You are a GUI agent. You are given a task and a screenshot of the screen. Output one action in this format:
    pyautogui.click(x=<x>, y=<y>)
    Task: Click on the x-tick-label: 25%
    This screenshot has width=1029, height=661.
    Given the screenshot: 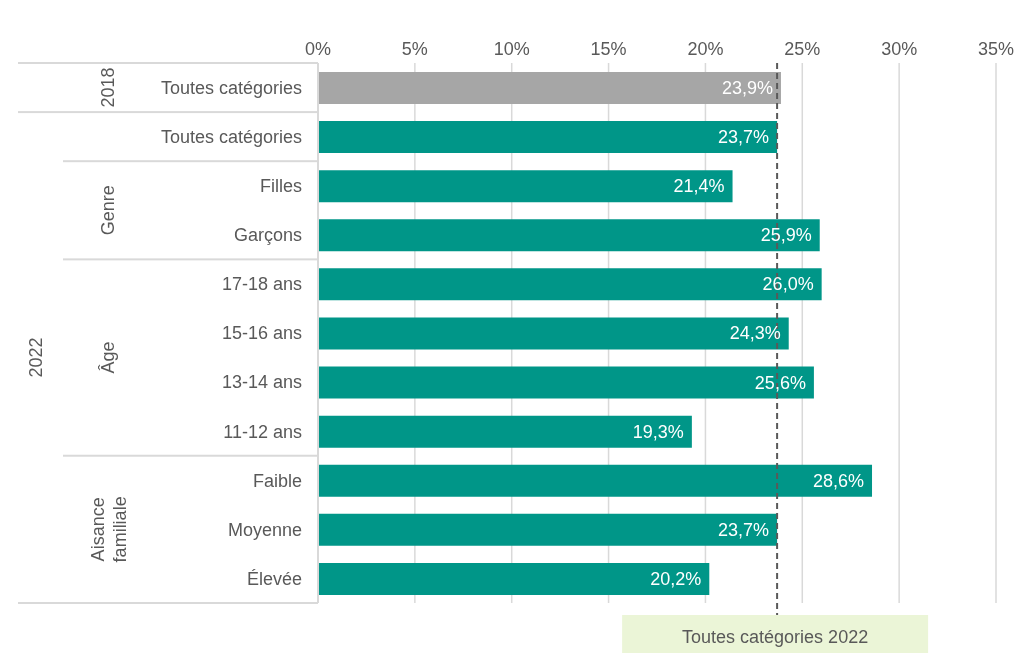 What is the action you would take?
    pyautogui.click(x=802, y=49)
    